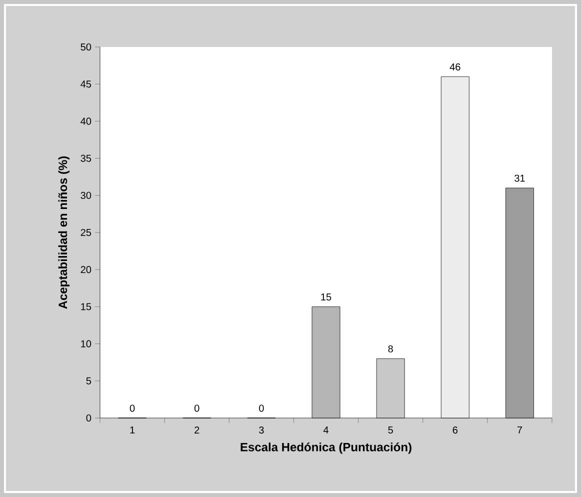 This screenshot has height=497, width=581. Describe the element at coordinates (325, 430) in the screenshot. I see `x-tick-label: 4` at that location.